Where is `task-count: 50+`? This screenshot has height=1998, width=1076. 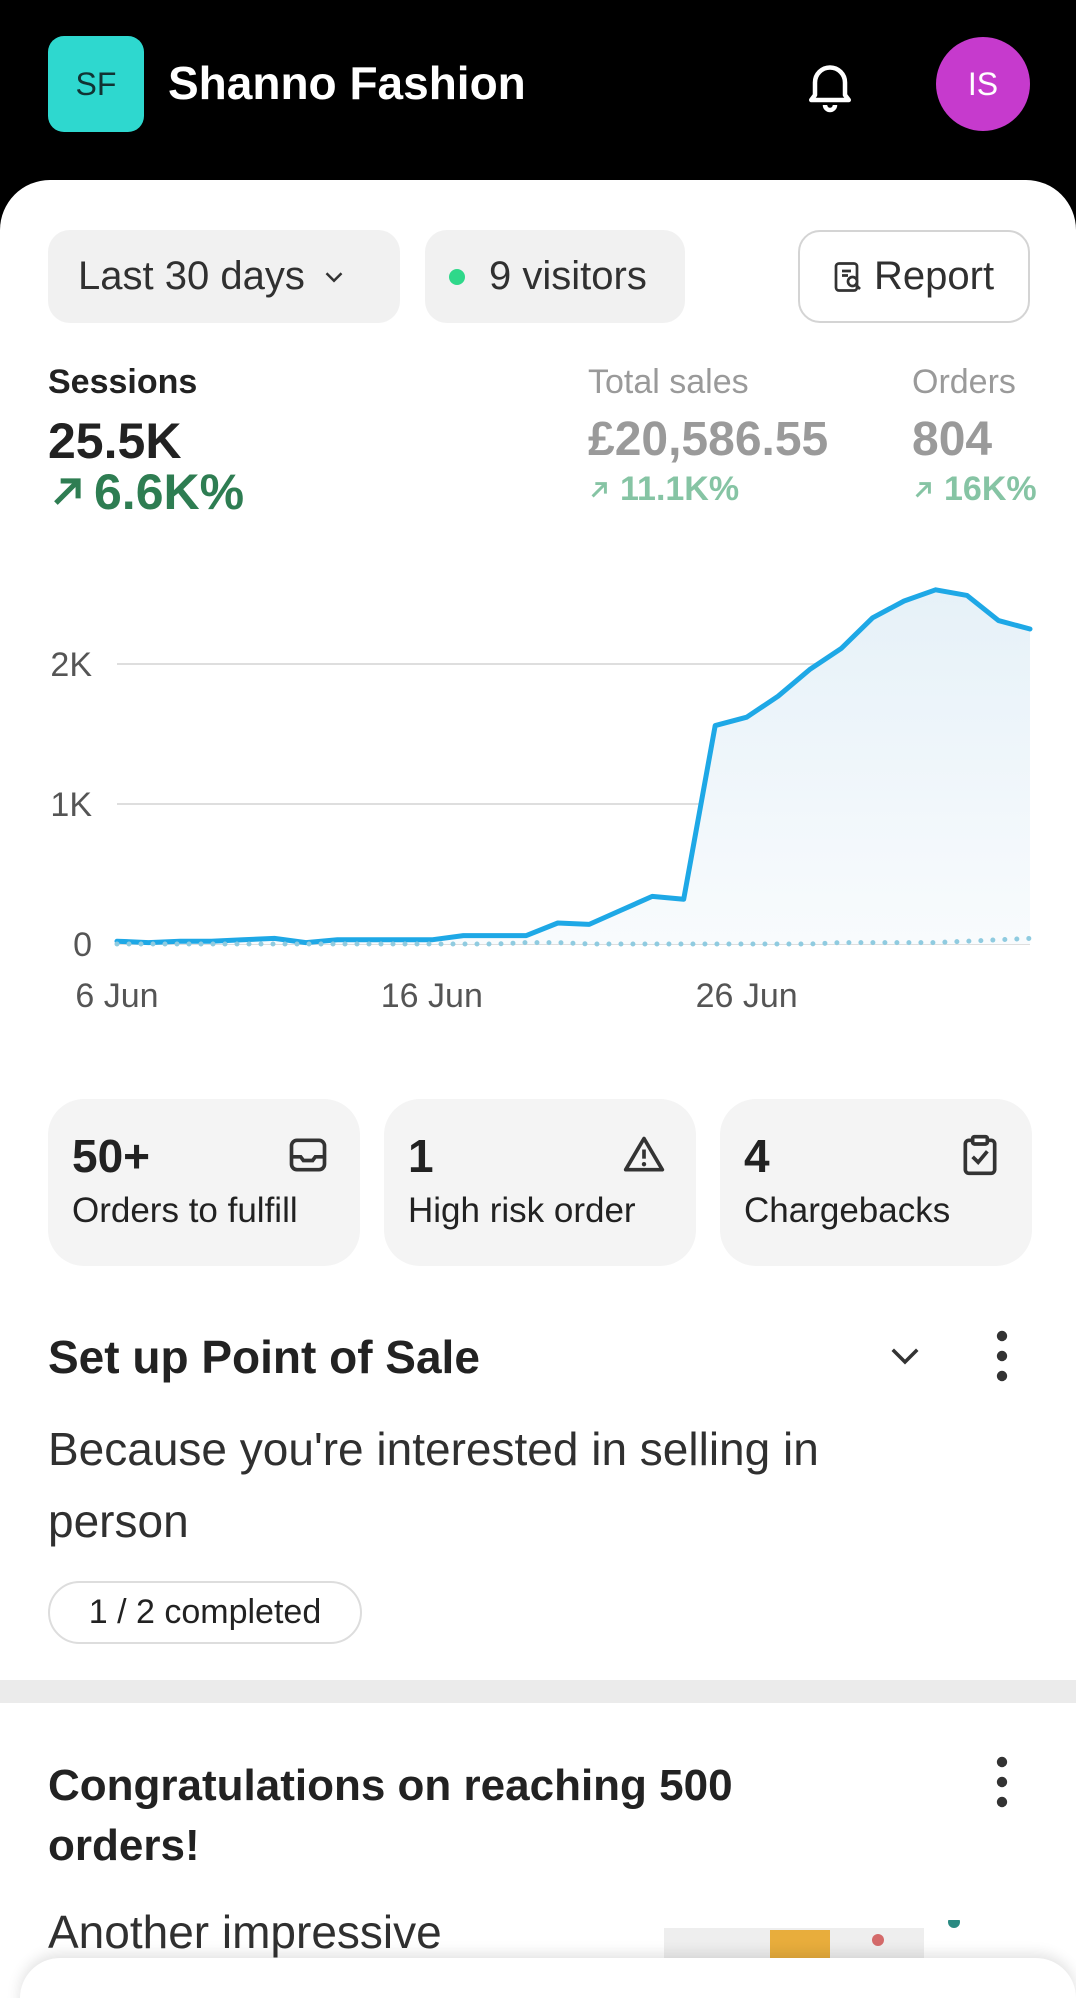
task-count: 50+ is located at coordinates (111, 1156).